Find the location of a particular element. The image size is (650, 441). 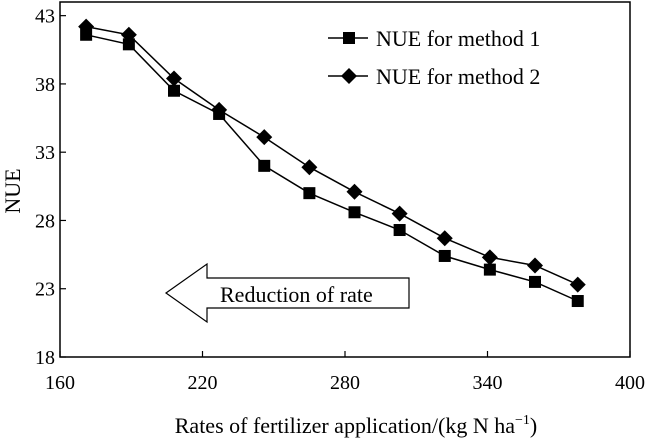

y-tick-label: 23 is located at coordinates (45, 290).